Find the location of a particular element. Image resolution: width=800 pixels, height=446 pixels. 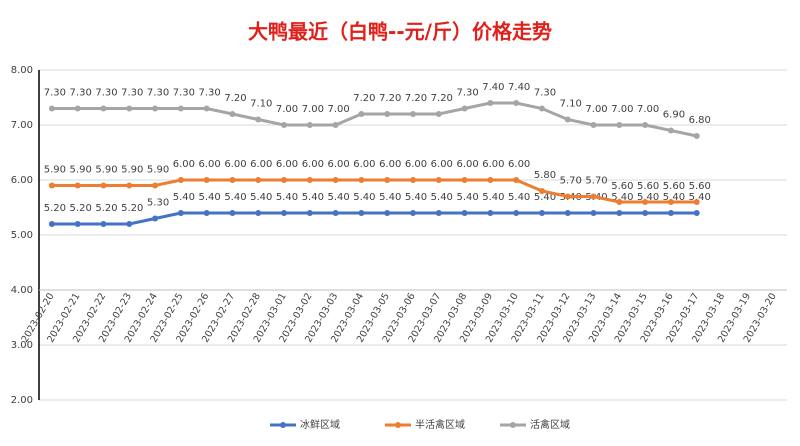

value-label: 5.70 is located at coordinates (596, 181).